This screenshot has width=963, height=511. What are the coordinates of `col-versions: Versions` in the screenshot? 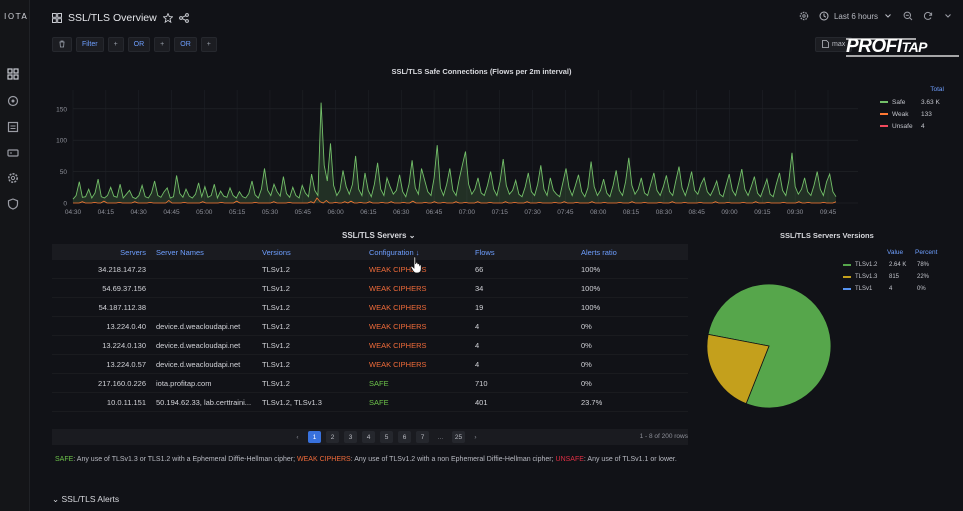 It's located at (276, 252).